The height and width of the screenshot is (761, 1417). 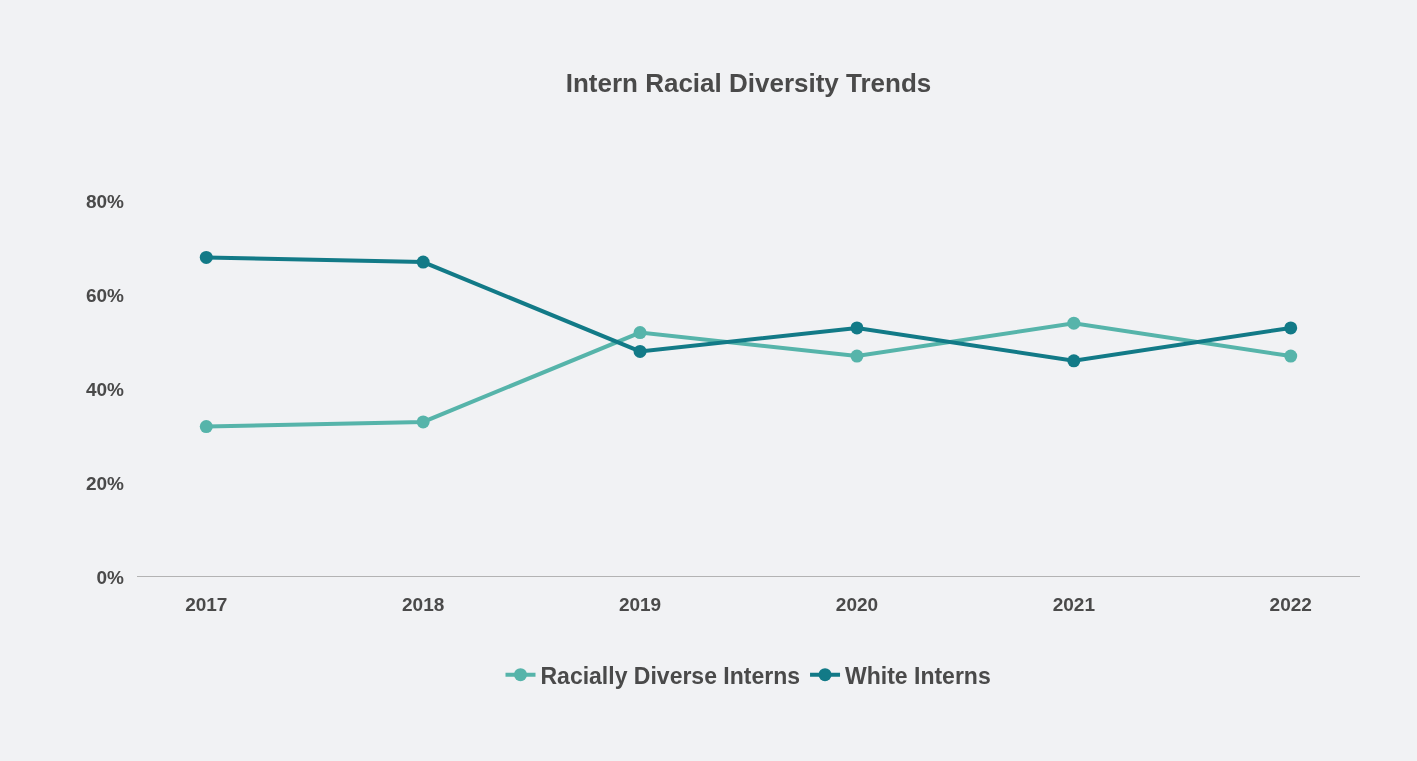 What do you see at coordinates (105, 295) in the screenshot?
I see `y-tick-label: 60%` at bounding box center [105, 295].